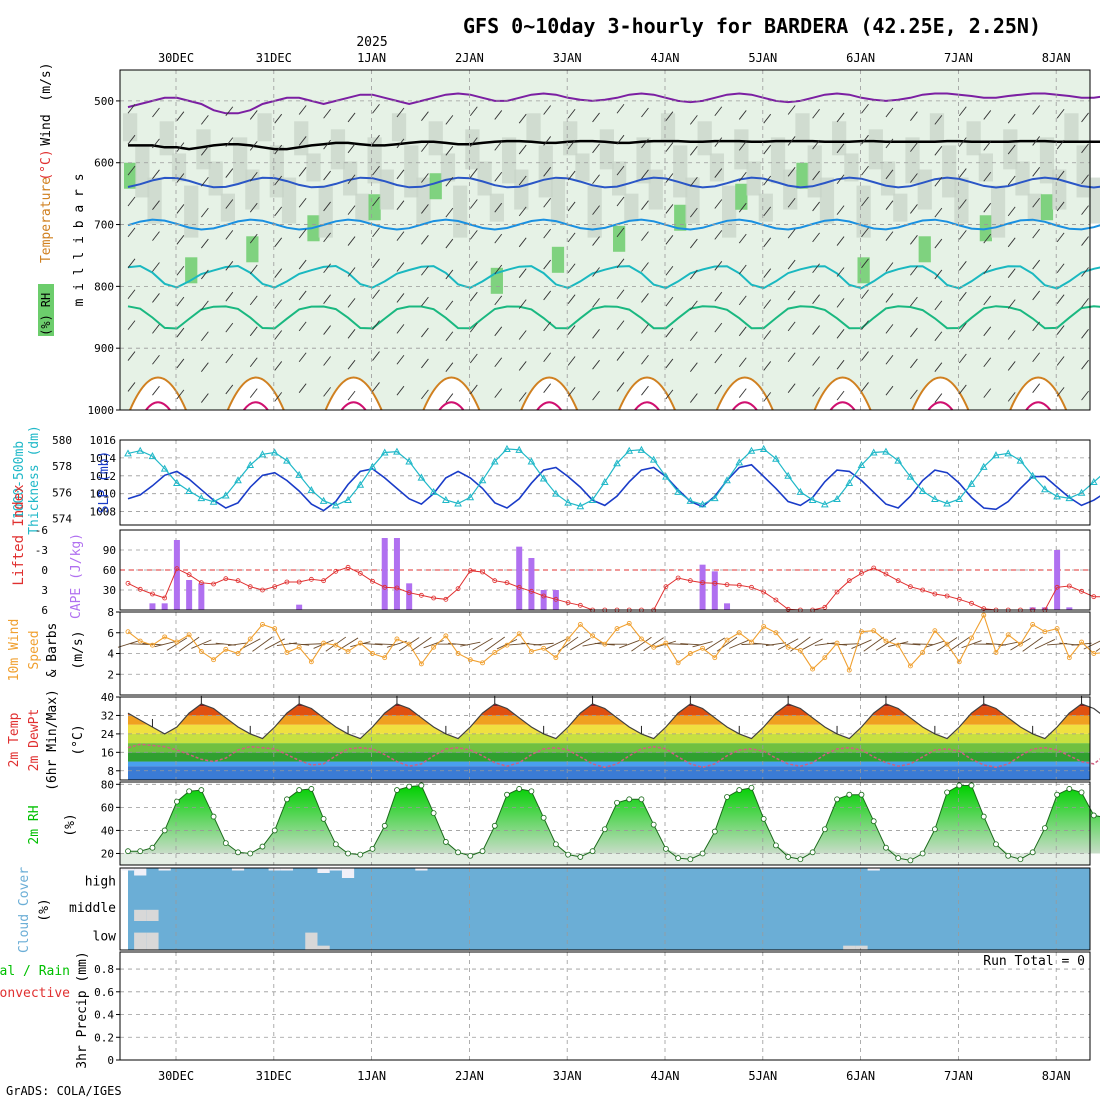 Image resolution: width=1100 pixels, height=1100 pixels. I want to click on slp-axis-label: SLP (mb), so click(104, 482).